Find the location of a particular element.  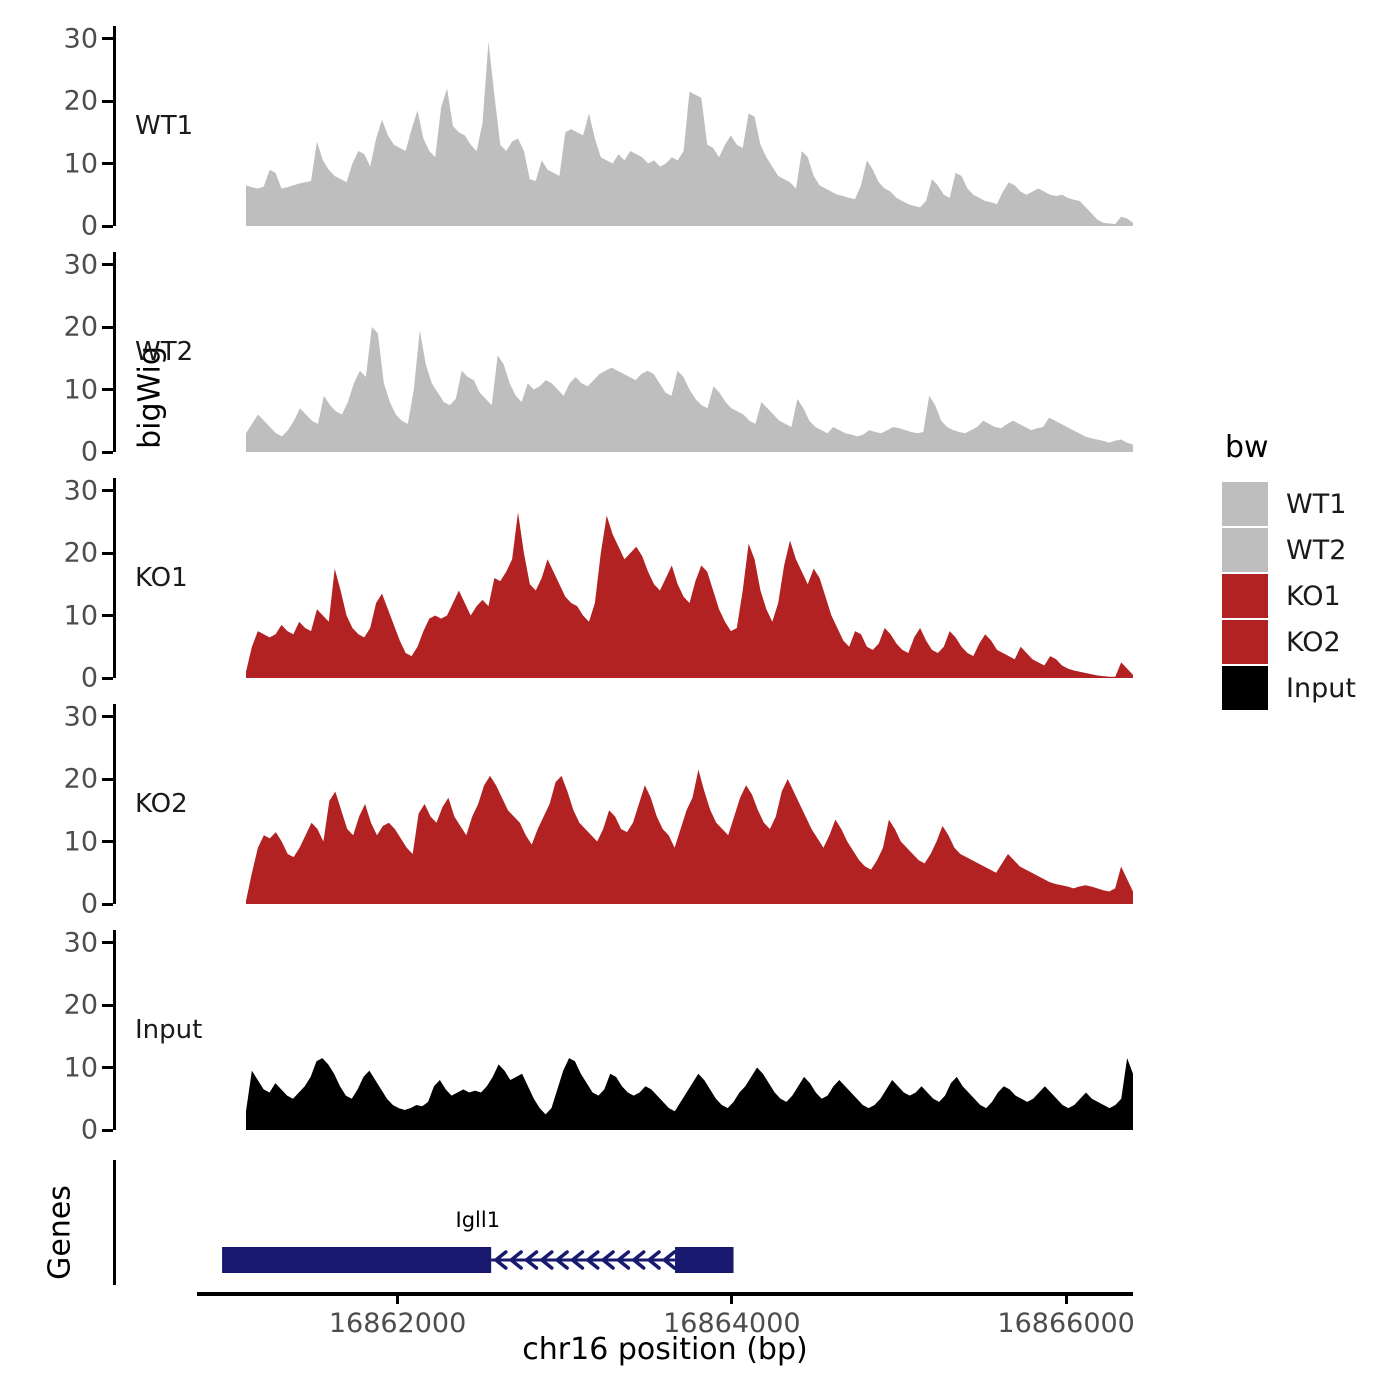

track-panel-wt2: 0 10 20 30 WT2 is located at coordinates (598, 358).